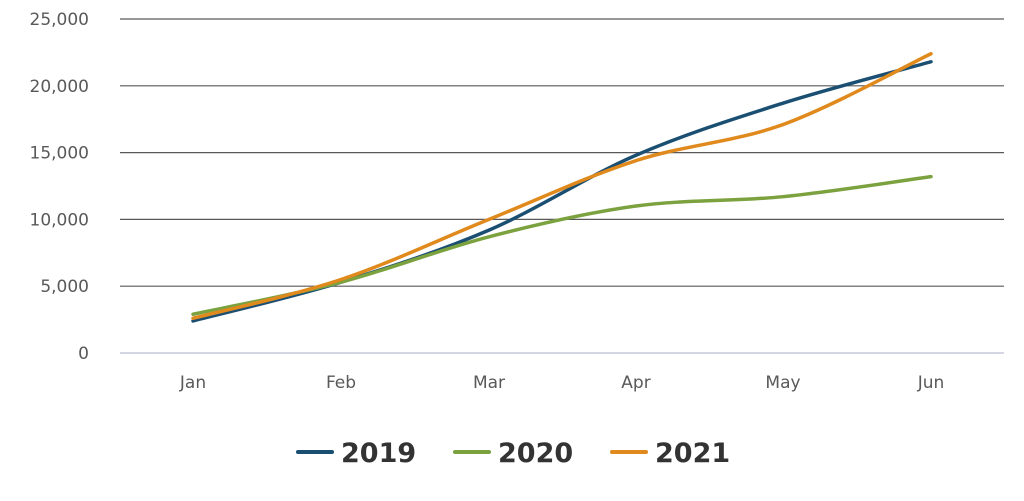 The image size is (1024, 501). Describe the element at coordinates (83, 354) in the screenshot. I see `y-tick-label: 0` at that location.